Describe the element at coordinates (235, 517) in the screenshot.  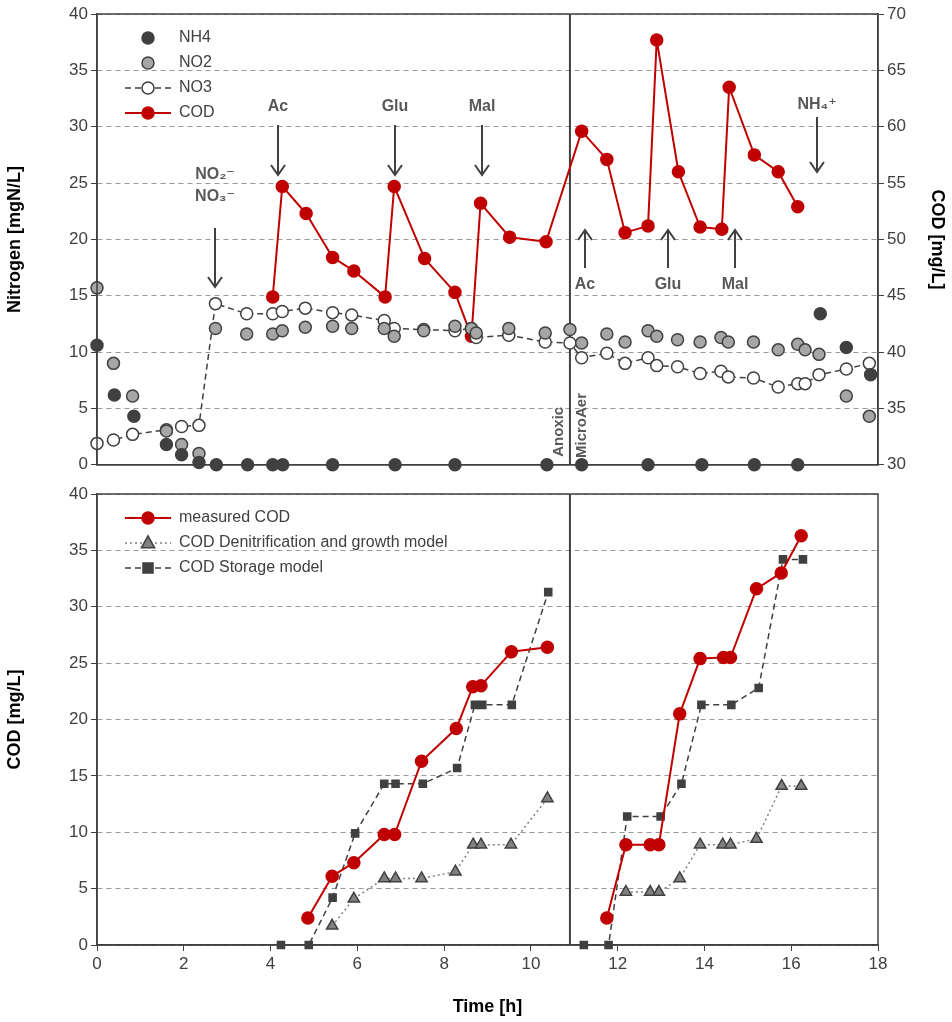
I see `legend-label: measured COD` at that location.